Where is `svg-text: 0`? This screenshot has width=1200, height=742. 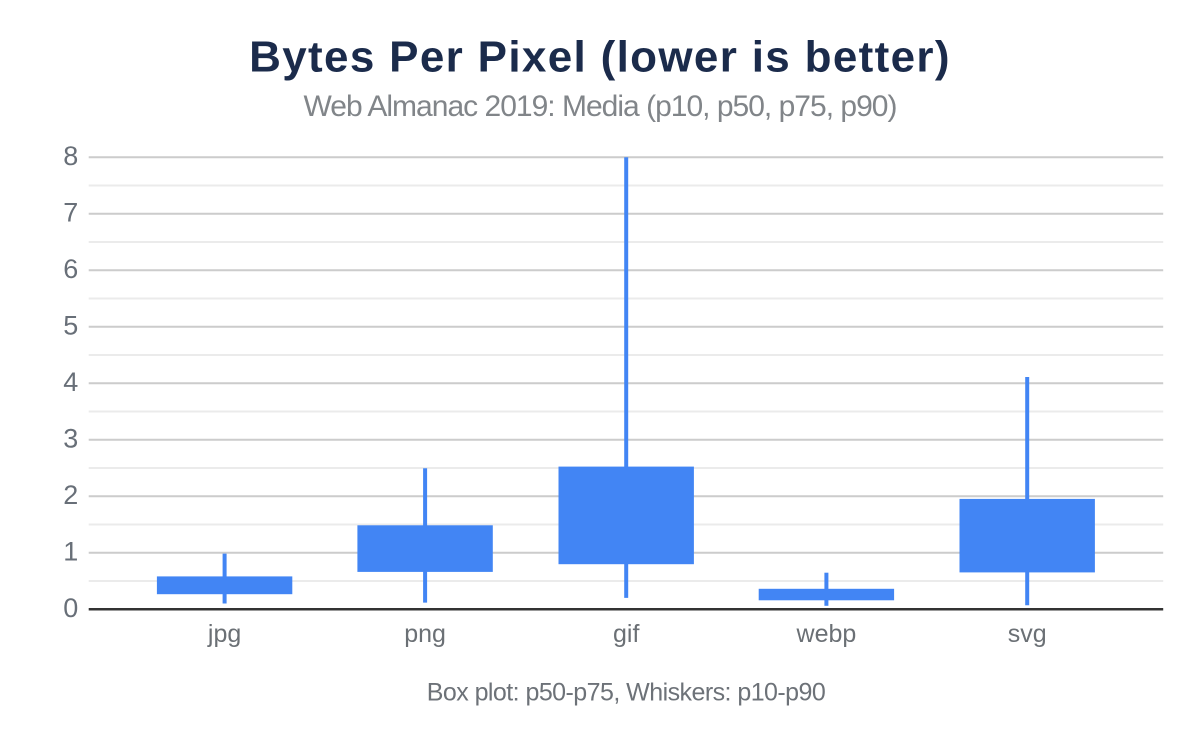
svg-text: 0 is located at coordinates (70, 608).